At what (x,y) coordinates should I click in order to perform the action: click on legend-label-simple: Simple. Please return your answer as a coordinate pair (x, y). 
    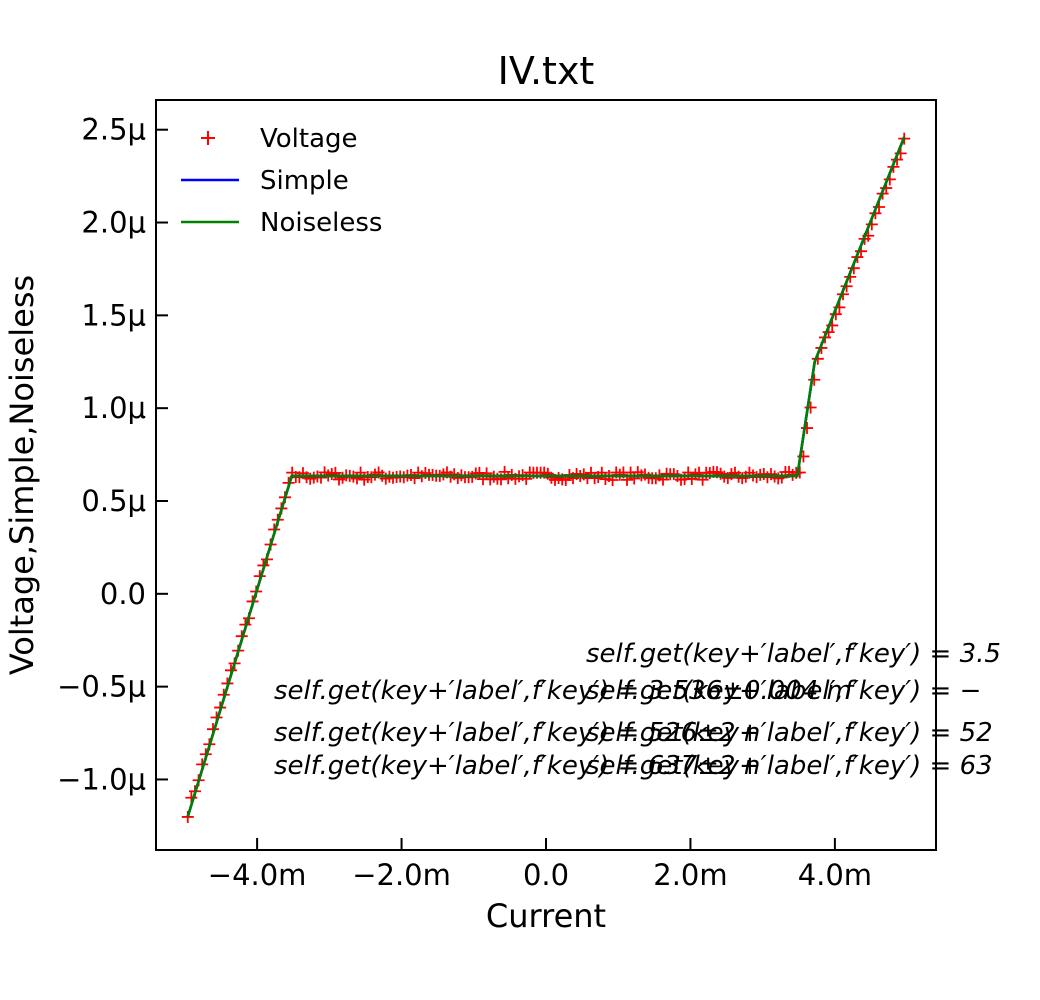
    Looking at the image, I should click on (304, 181).